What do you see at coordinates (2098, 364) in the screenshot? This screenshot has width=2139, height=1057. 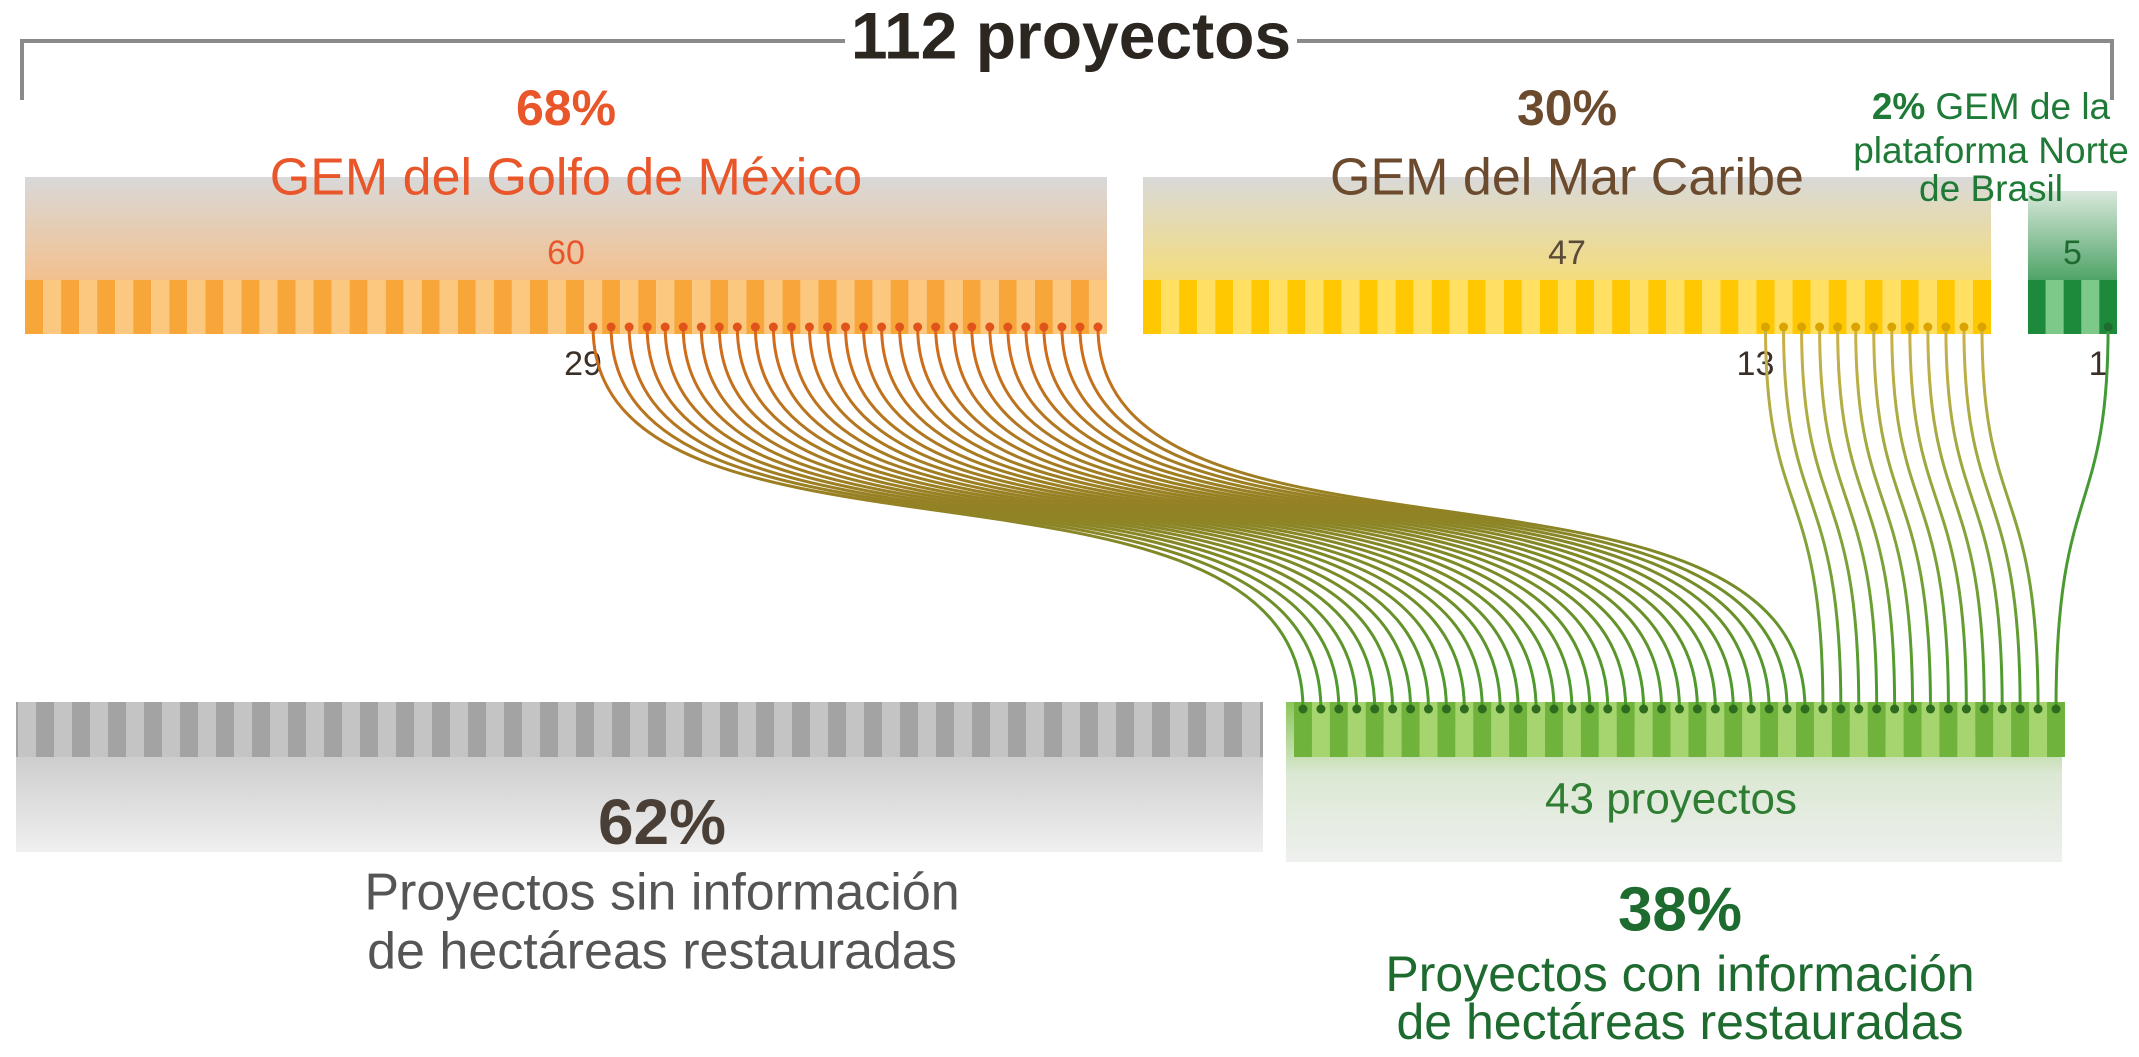 I see `region-with-info: 1` at bounding box center [2098, 364].